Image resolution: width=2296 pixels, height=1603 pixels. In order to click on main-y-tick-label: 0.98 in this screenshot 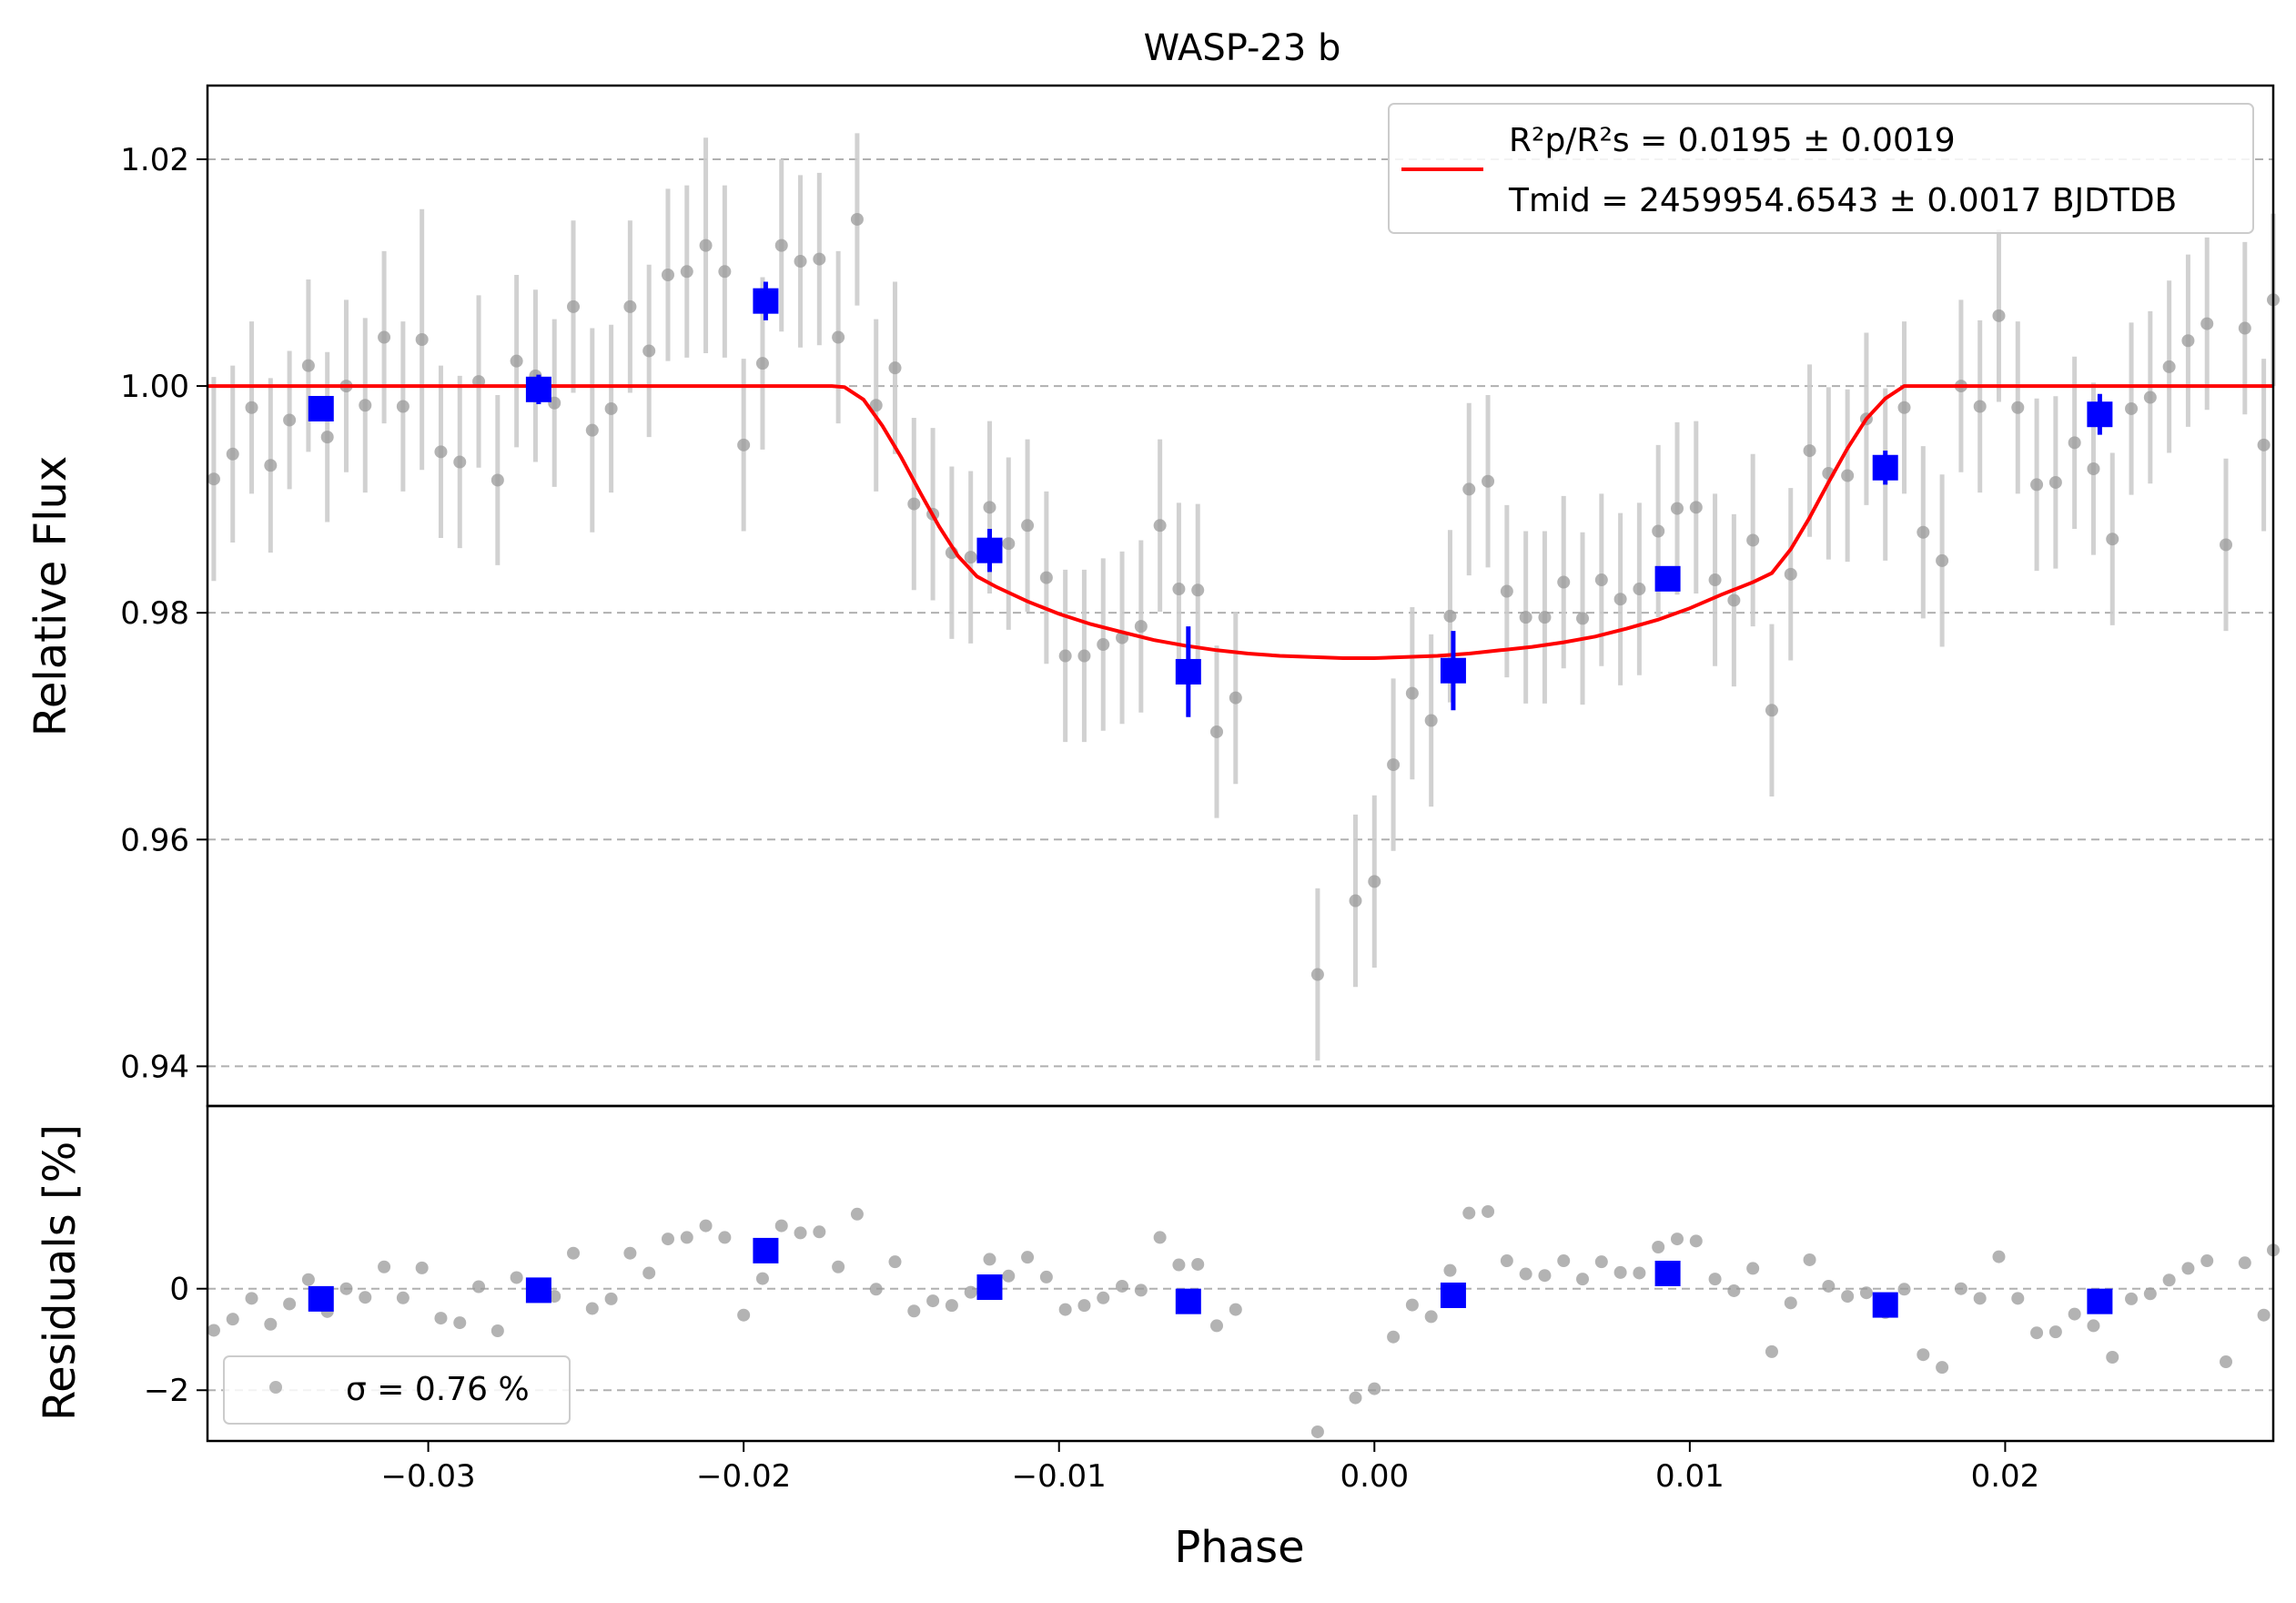, I will do `click(155, 613)`.